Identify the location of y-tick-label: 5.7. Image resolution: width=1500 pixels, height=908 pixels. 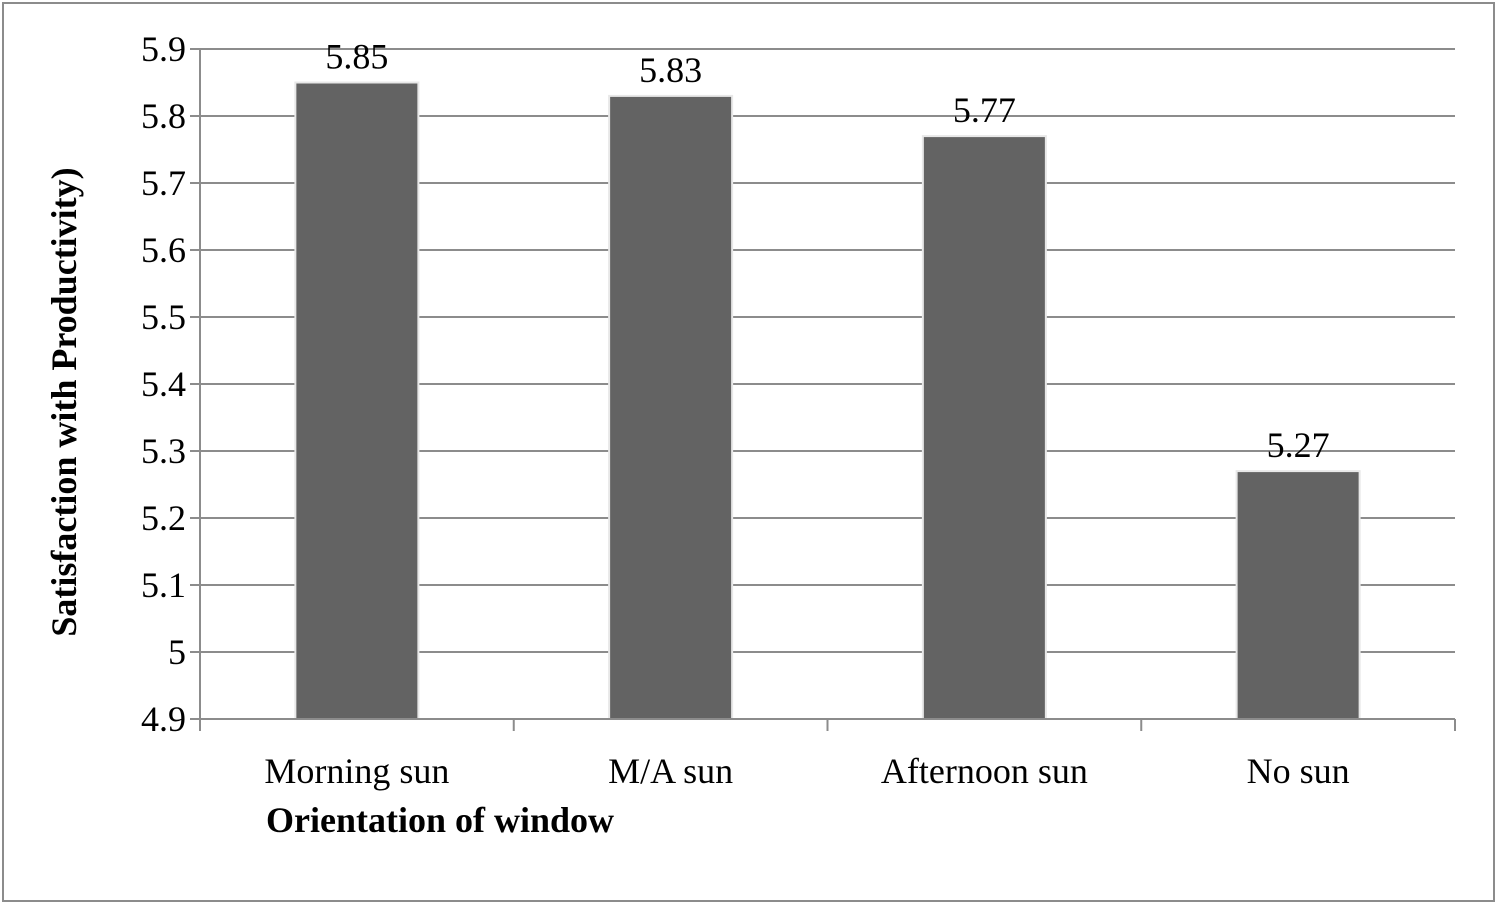
(163, 183).